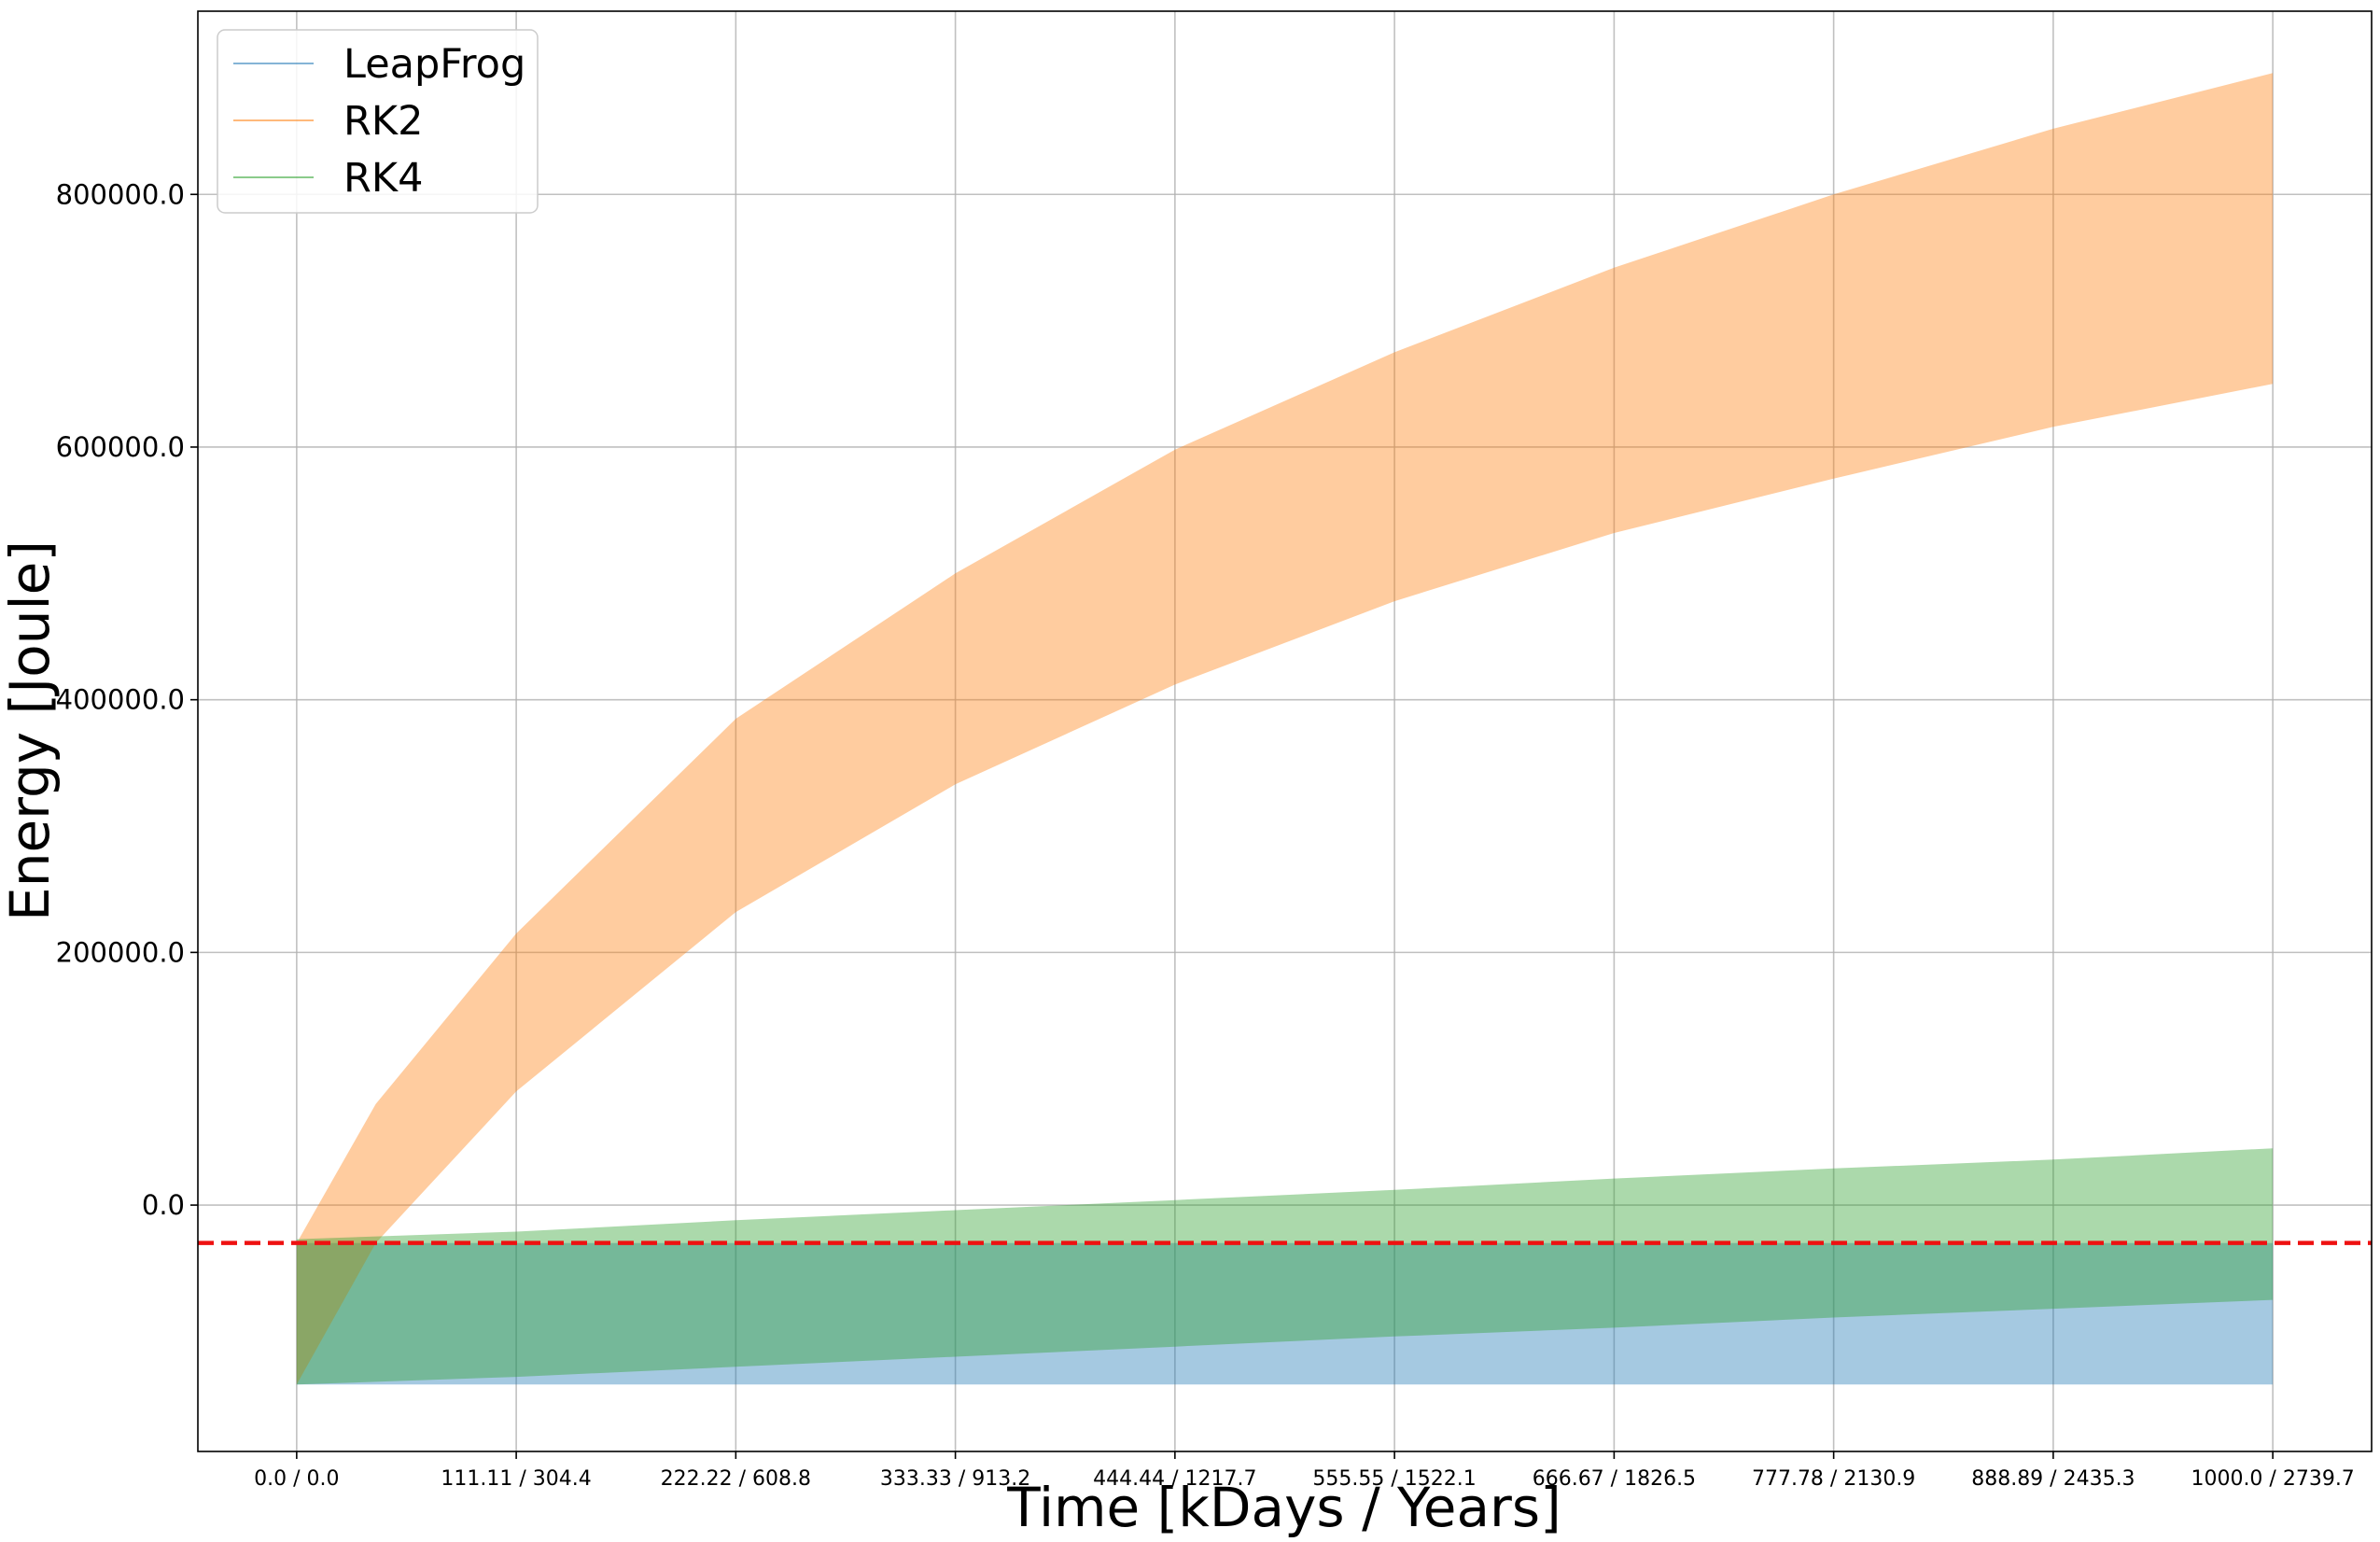 The height and width of the screenshot is (1542, 2380). I want to click on series-band-rk4, so click(1285, 1266).